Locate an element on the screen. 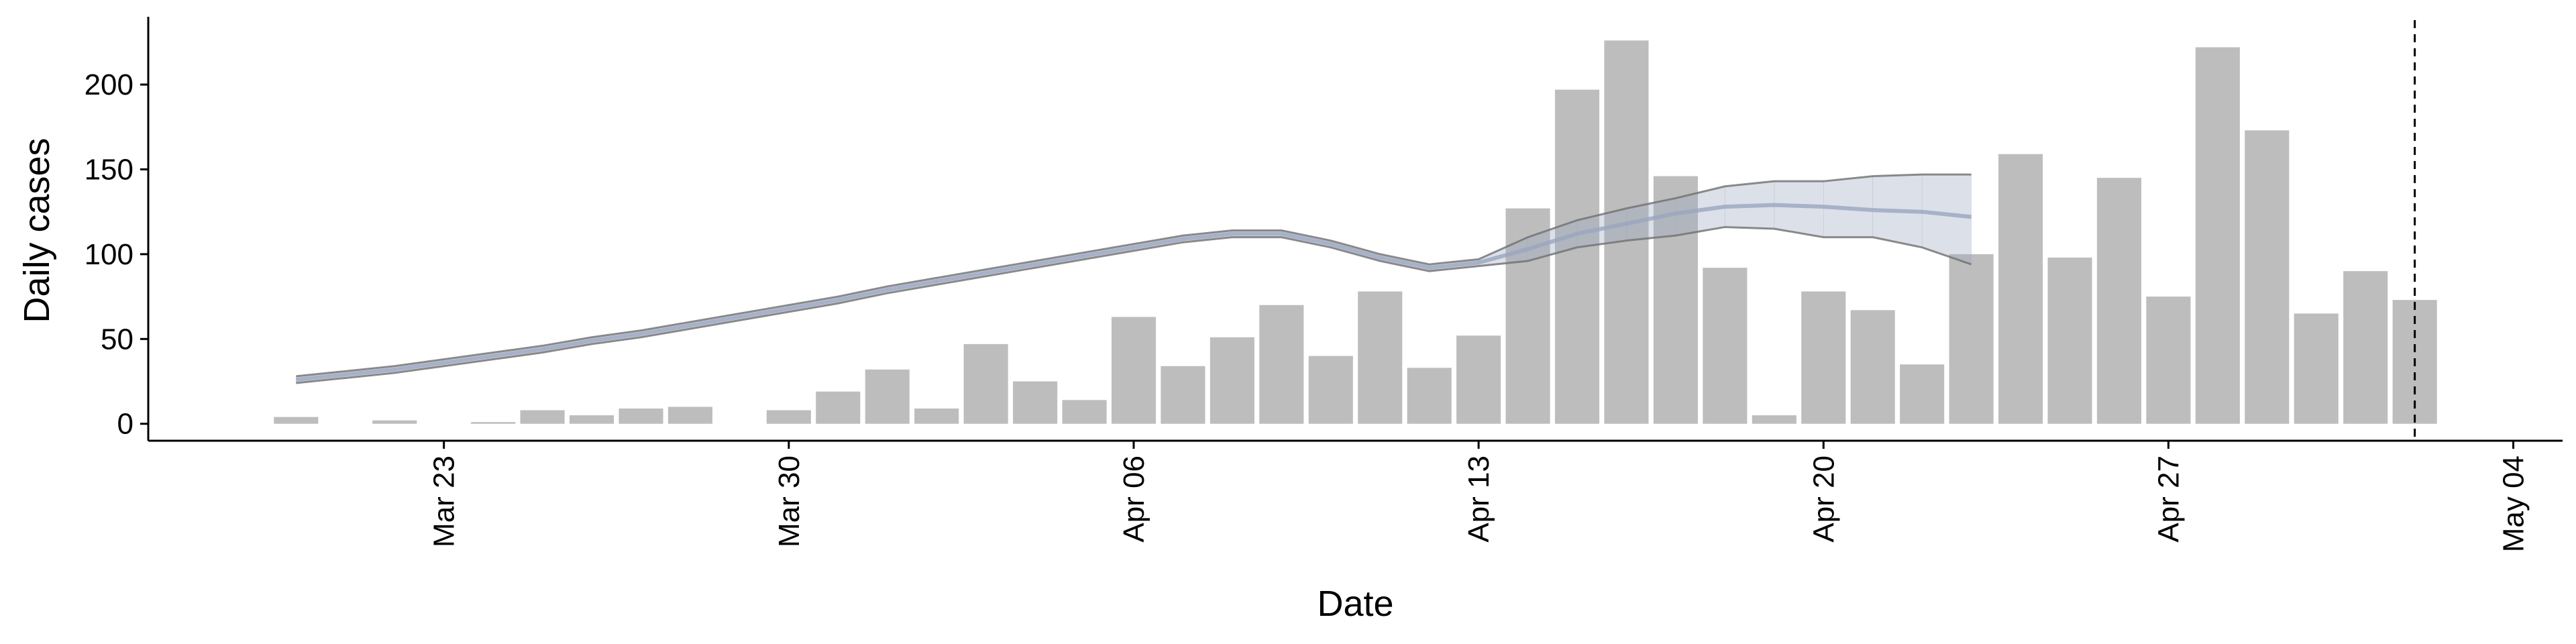 The image size is (2576, 644). x-tick-label: Mar 30 is located at coordinates (789, 501).